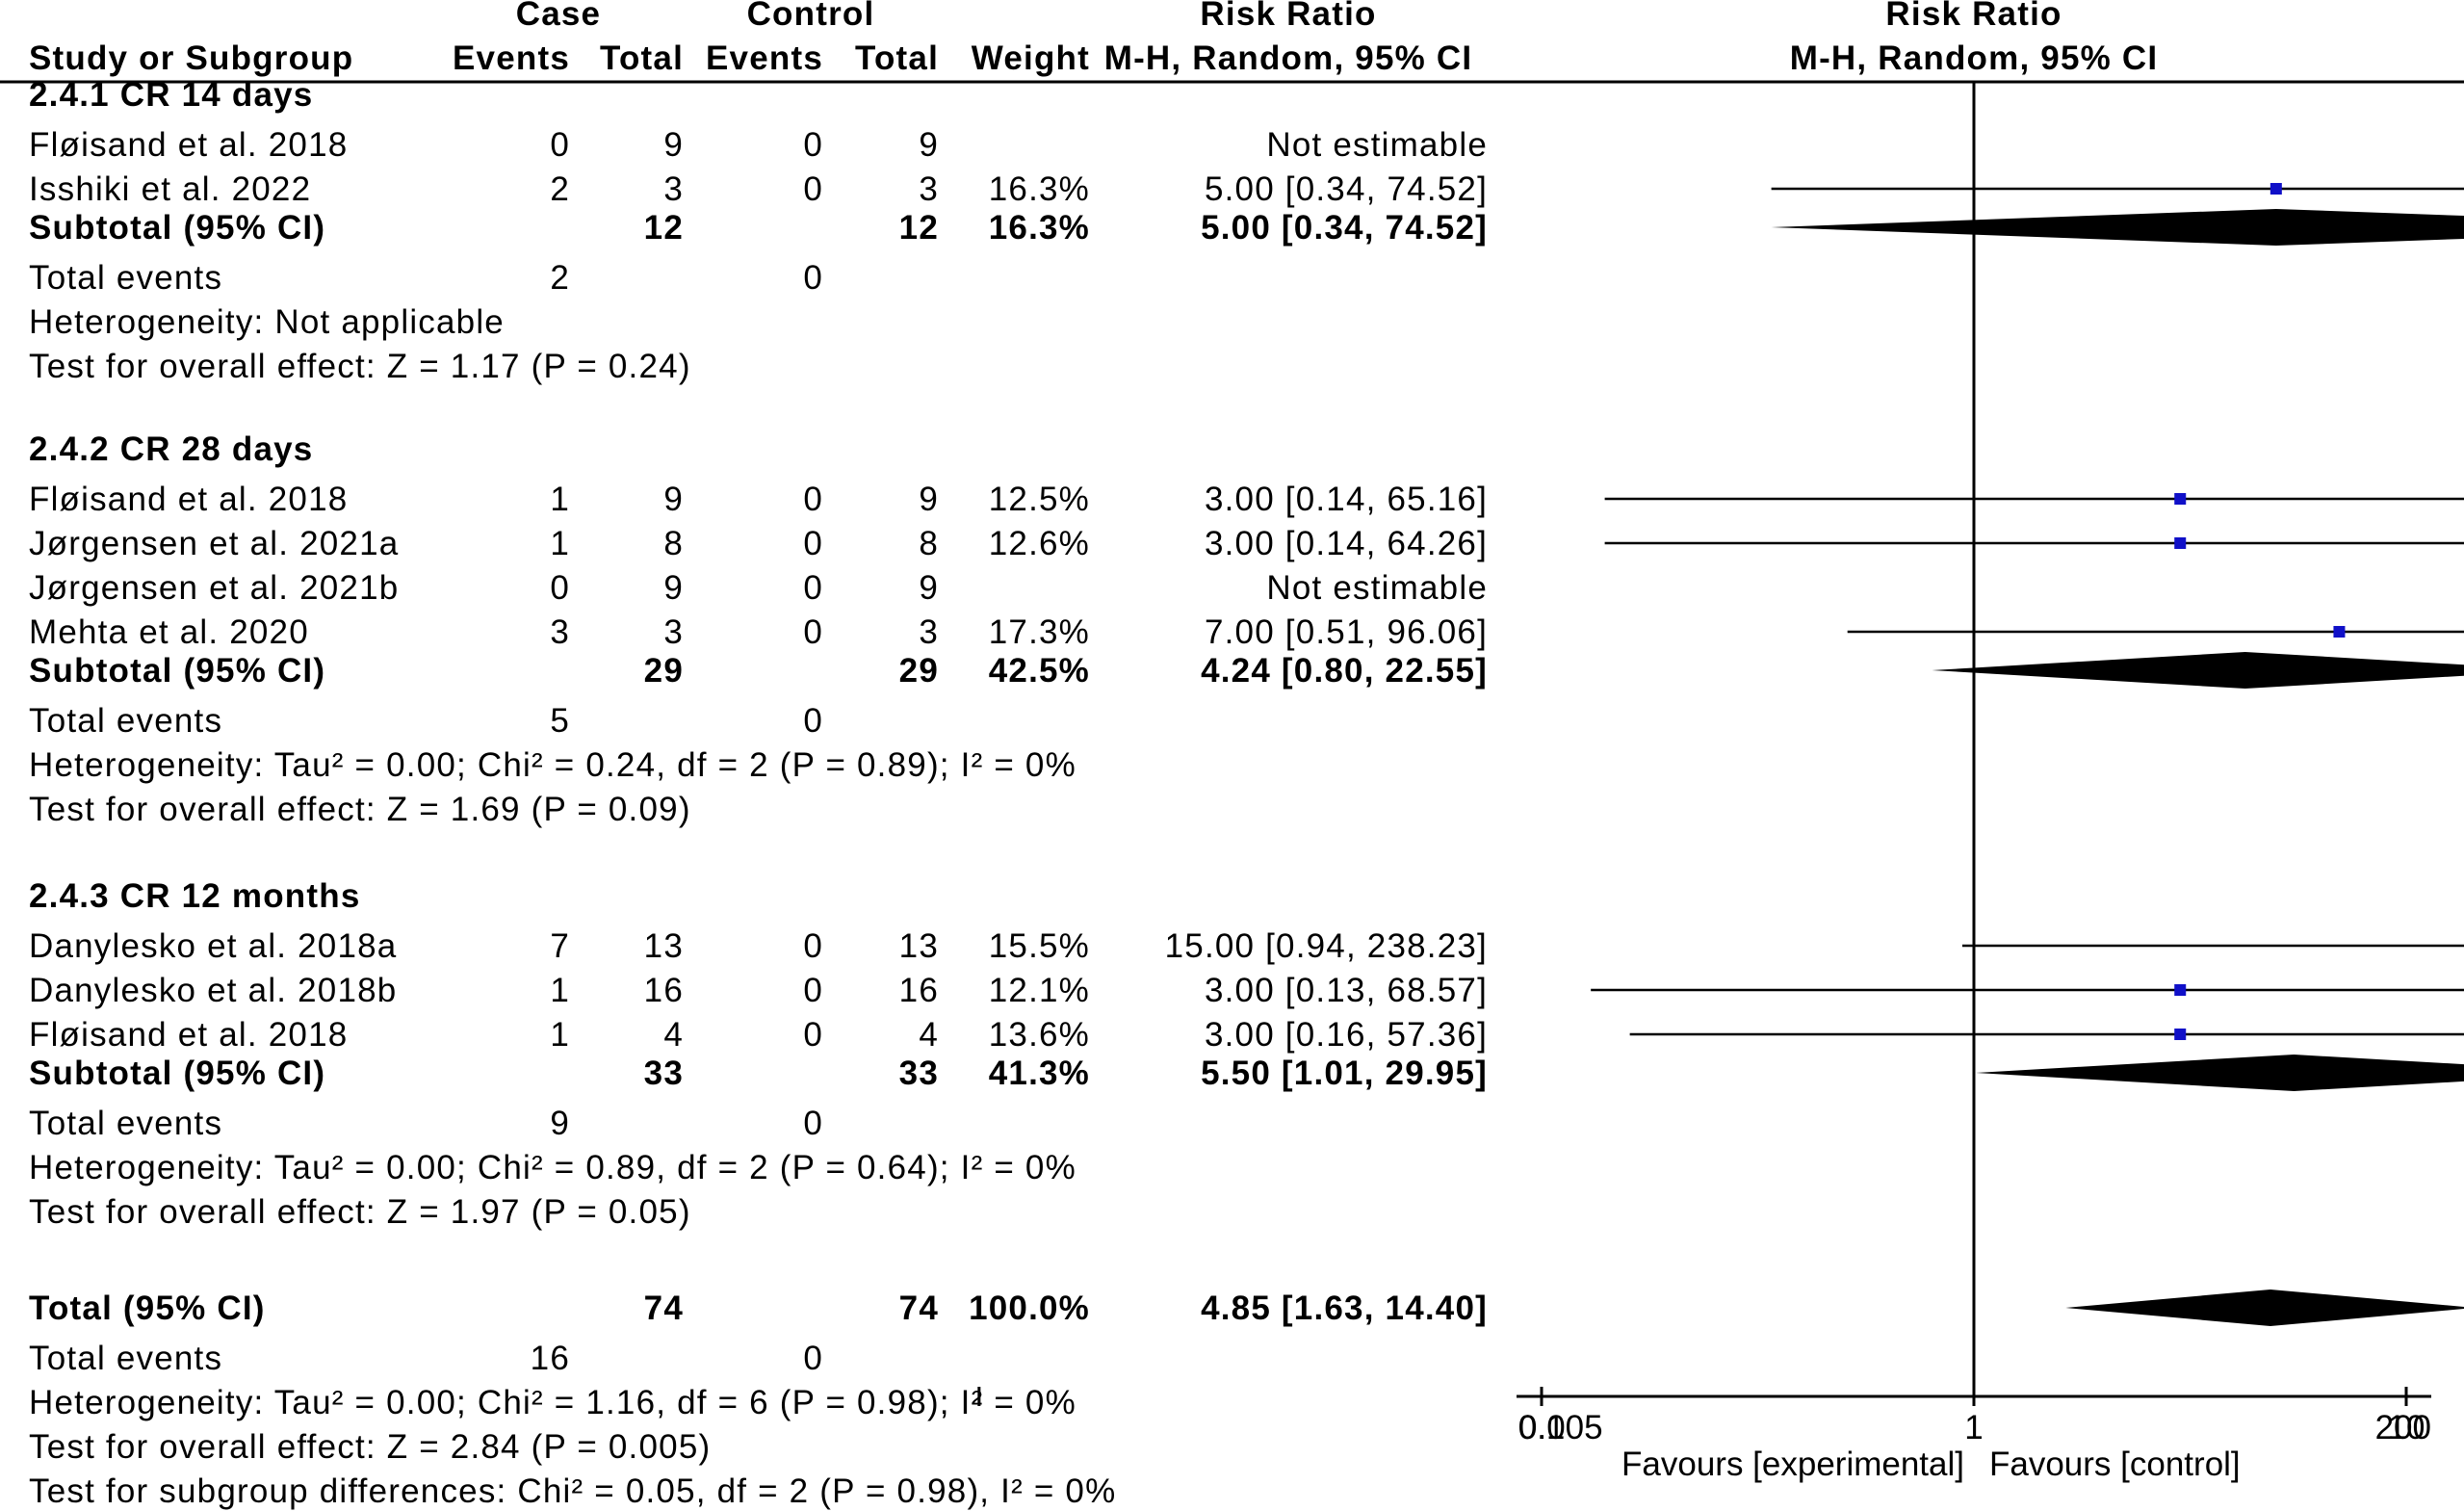  Describe the element at coordinates (929, 1035) in the screenshot. I see `control-total-cell: 4` at that location.